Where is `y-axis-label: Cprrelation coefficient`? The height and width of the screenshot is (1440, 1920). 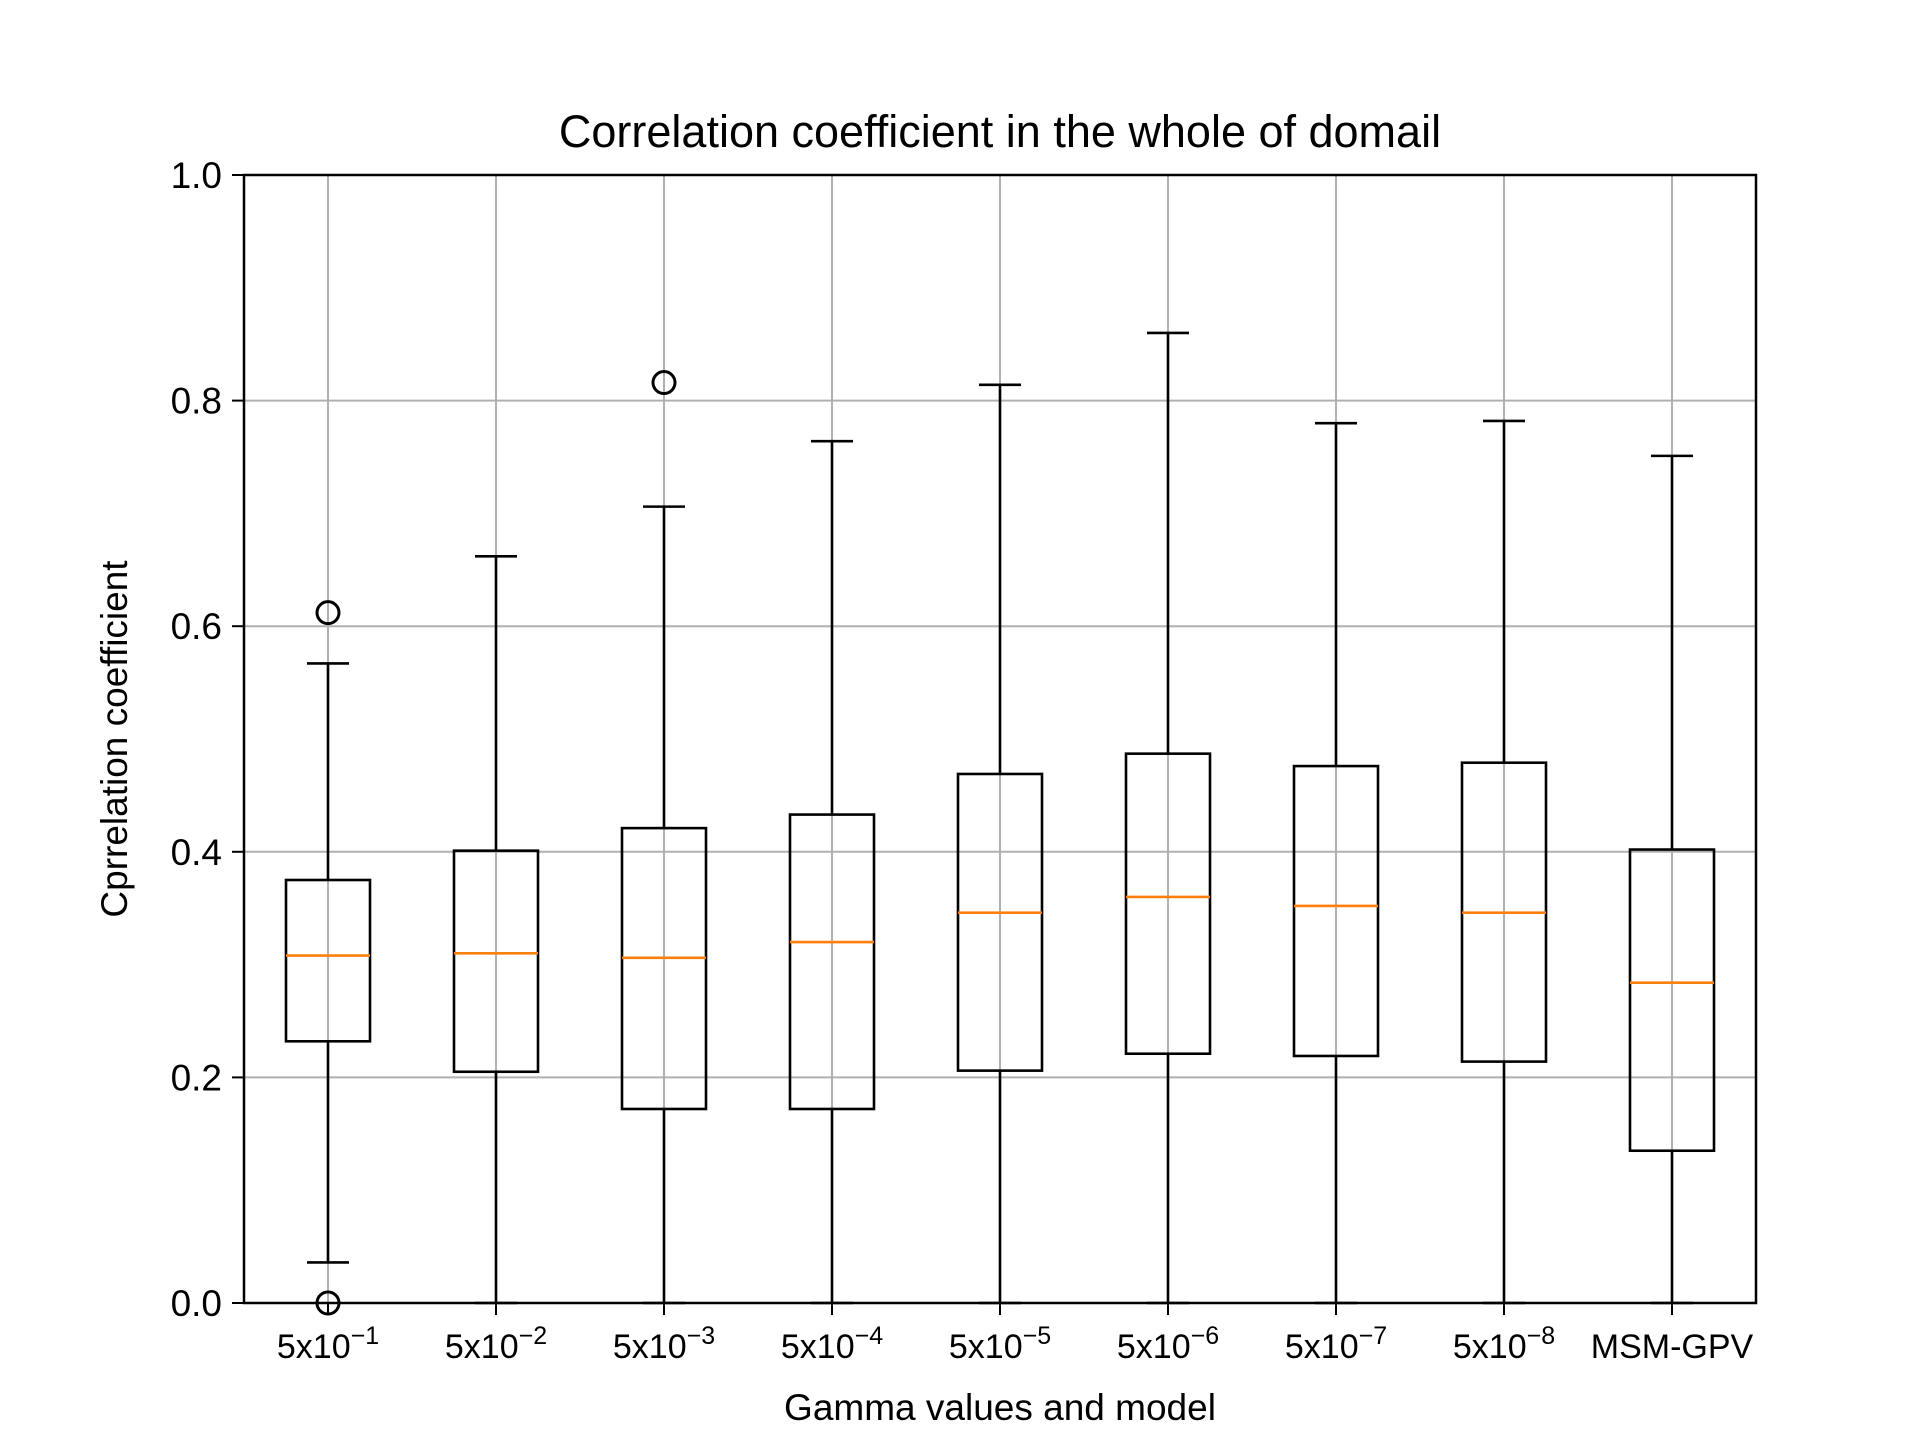
y-axis-label: Cprrelation coefficient is located at coordinates (114, 739).